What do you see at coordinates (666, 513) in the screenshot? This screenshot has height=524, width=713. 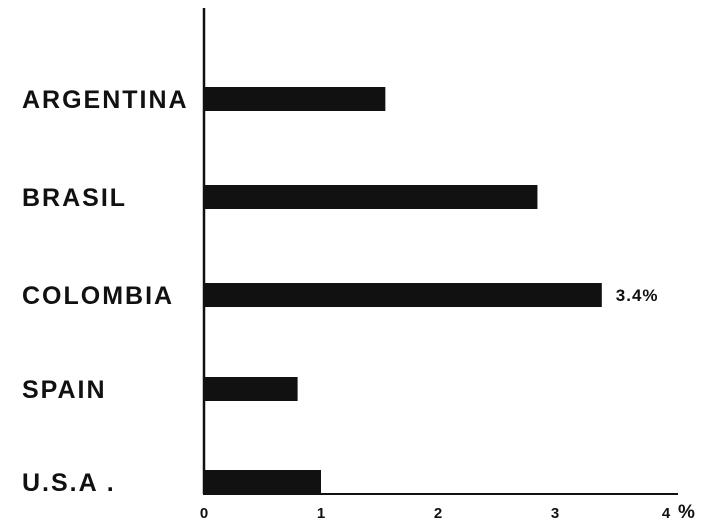 I see `x-tick-label: 4` at bounding box center [666, 513].